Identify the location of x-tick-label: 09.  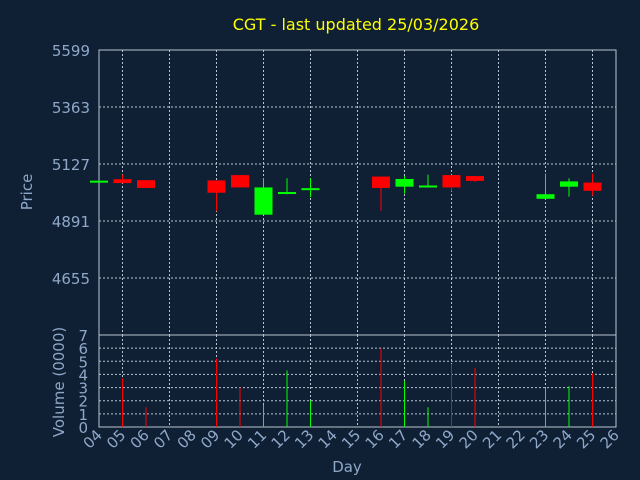
(210, 439).